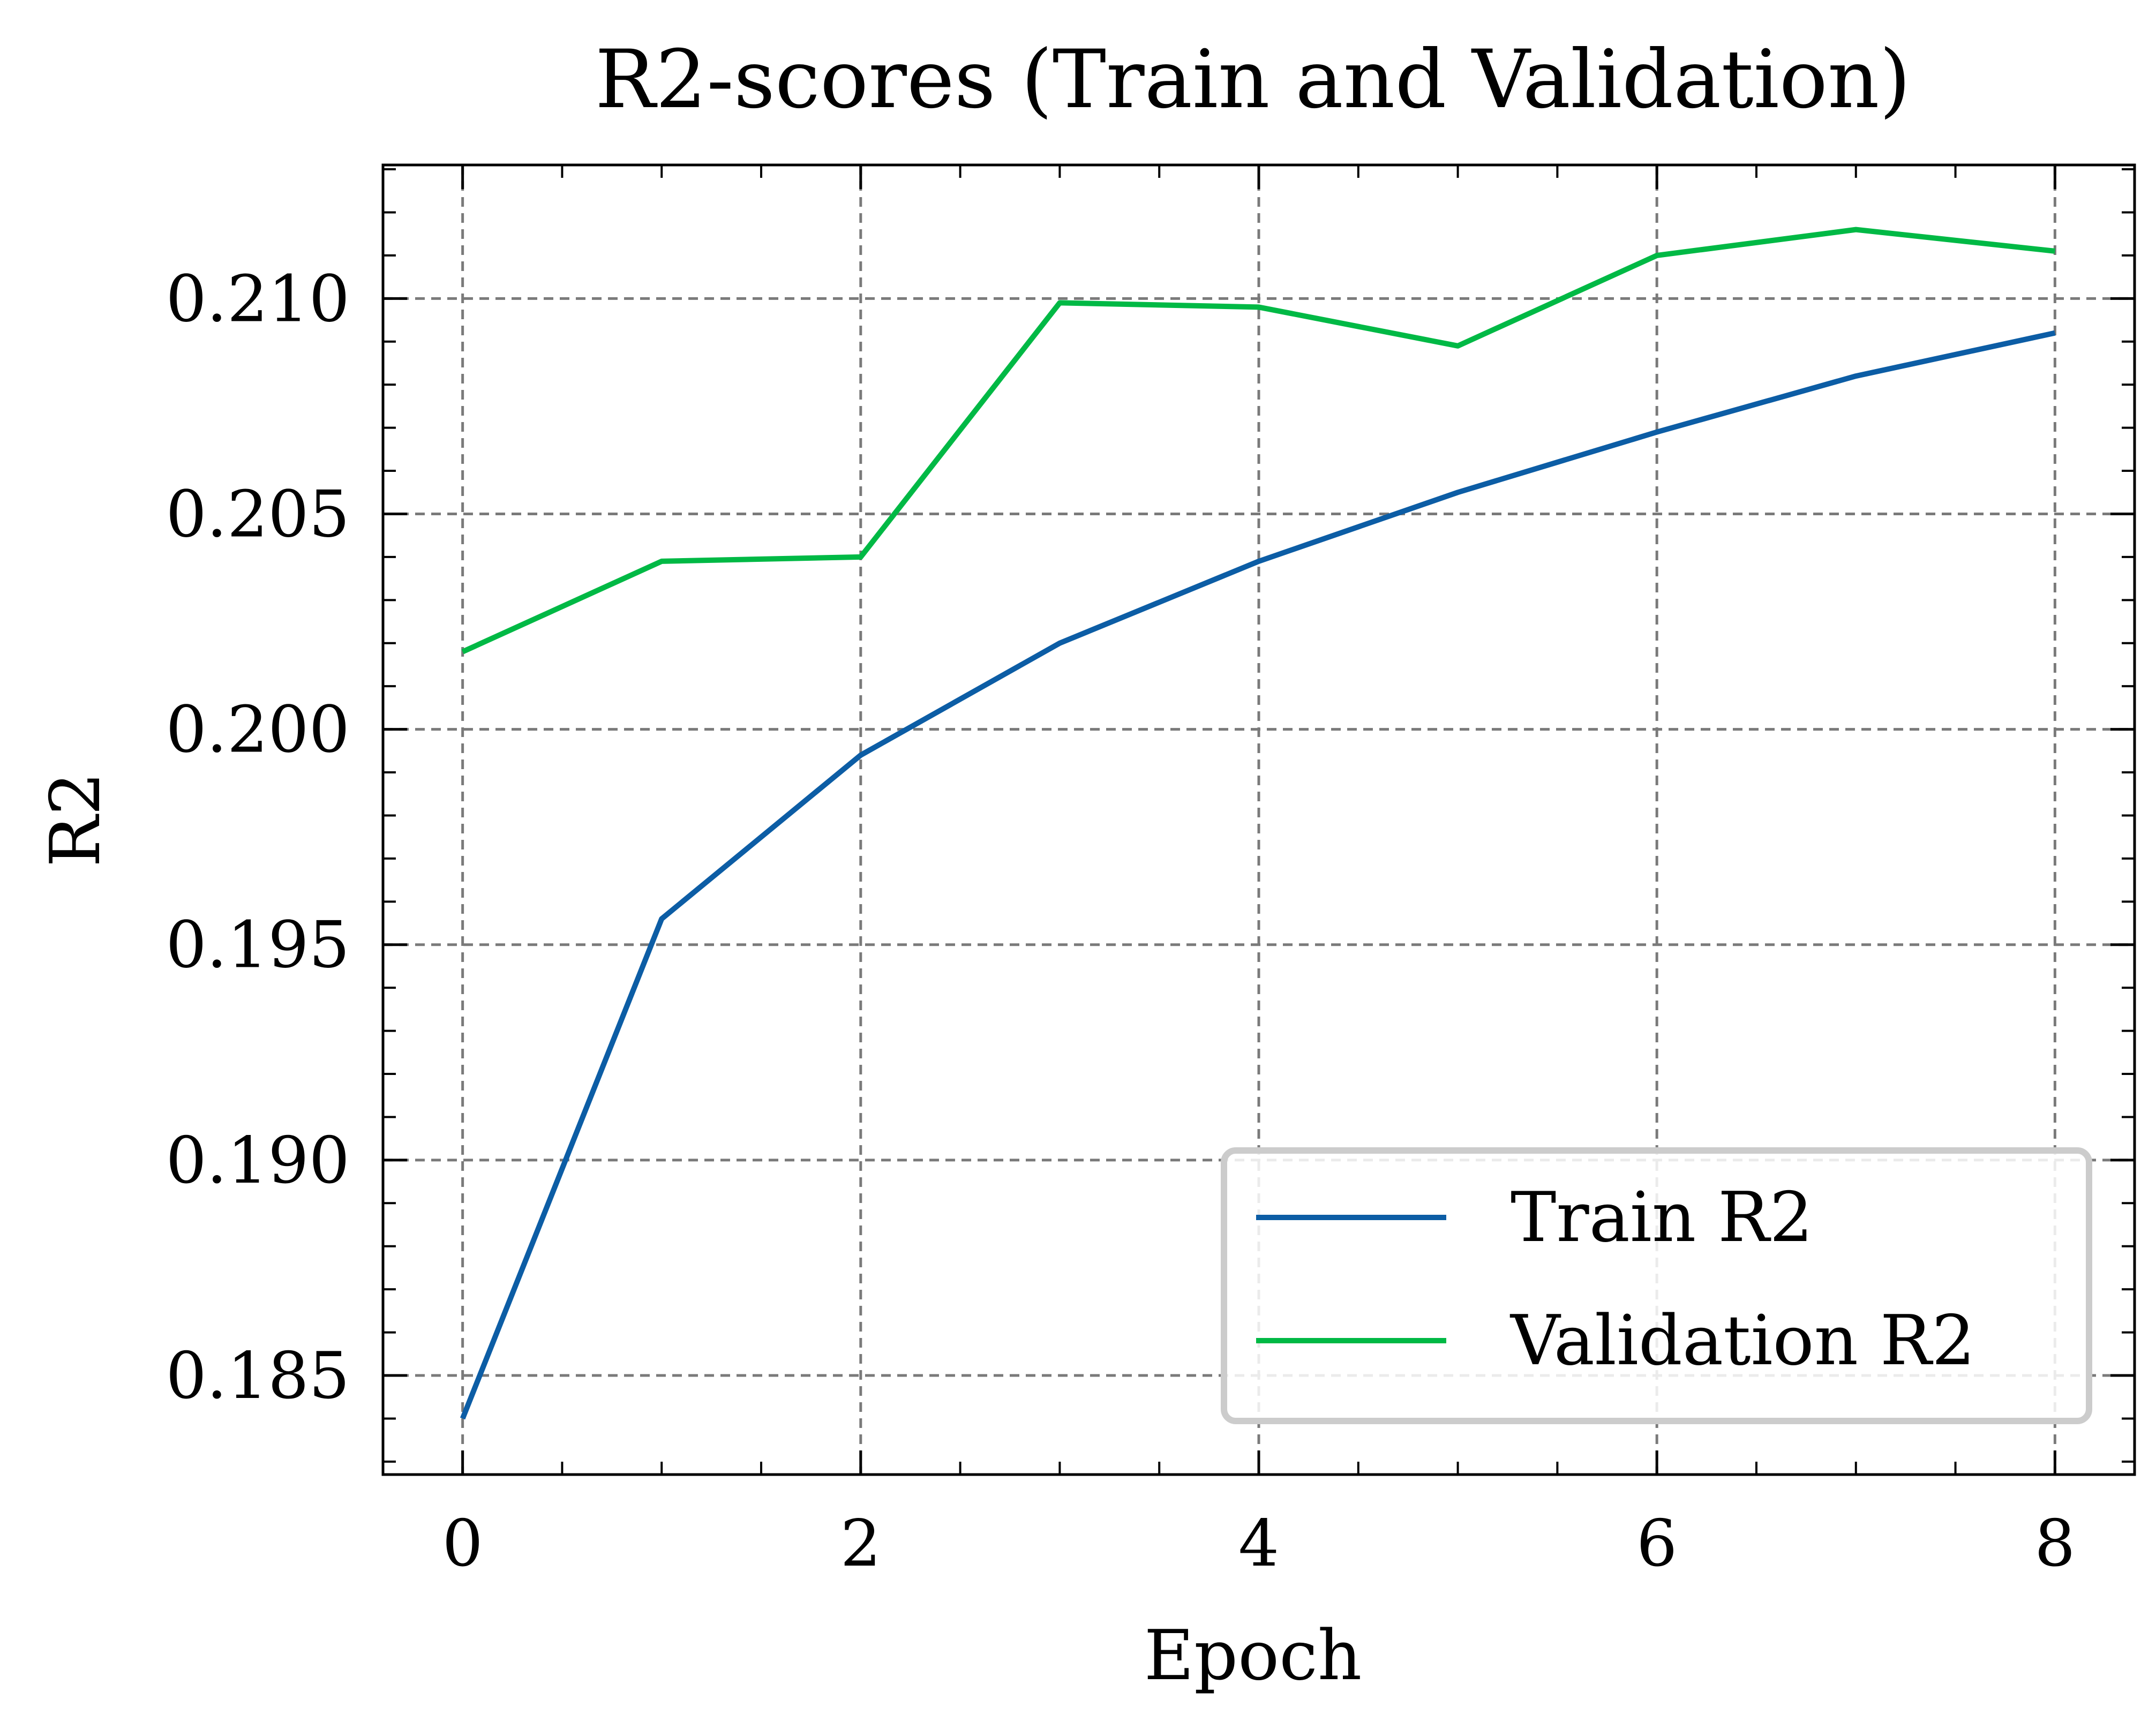 This screenshot has width=2156, height=1722. I want to click on legend-label-validation: Validation R2, so click(1742, 1341).